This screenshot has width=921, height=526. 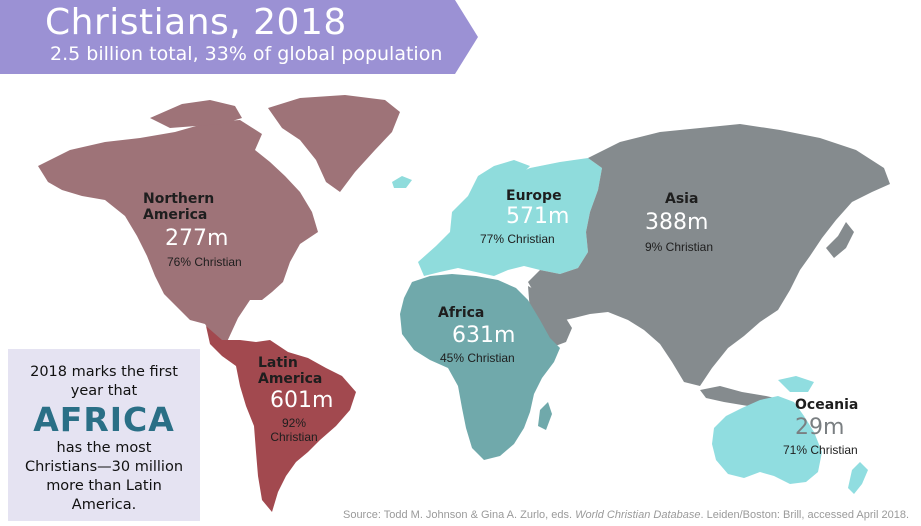 I want to click on latin-america-shape, so click(x=281, y=419).